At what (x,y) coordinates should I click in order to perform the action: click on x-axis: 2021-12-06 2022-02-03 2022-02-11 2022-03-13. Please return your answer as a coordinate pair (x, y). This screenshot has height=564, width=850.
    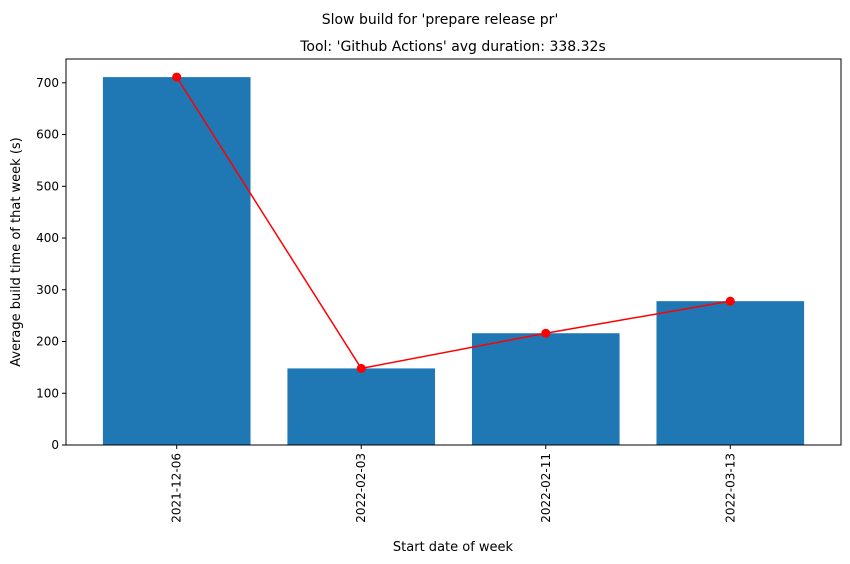
    Looking at the image, I should click on (453, 484).